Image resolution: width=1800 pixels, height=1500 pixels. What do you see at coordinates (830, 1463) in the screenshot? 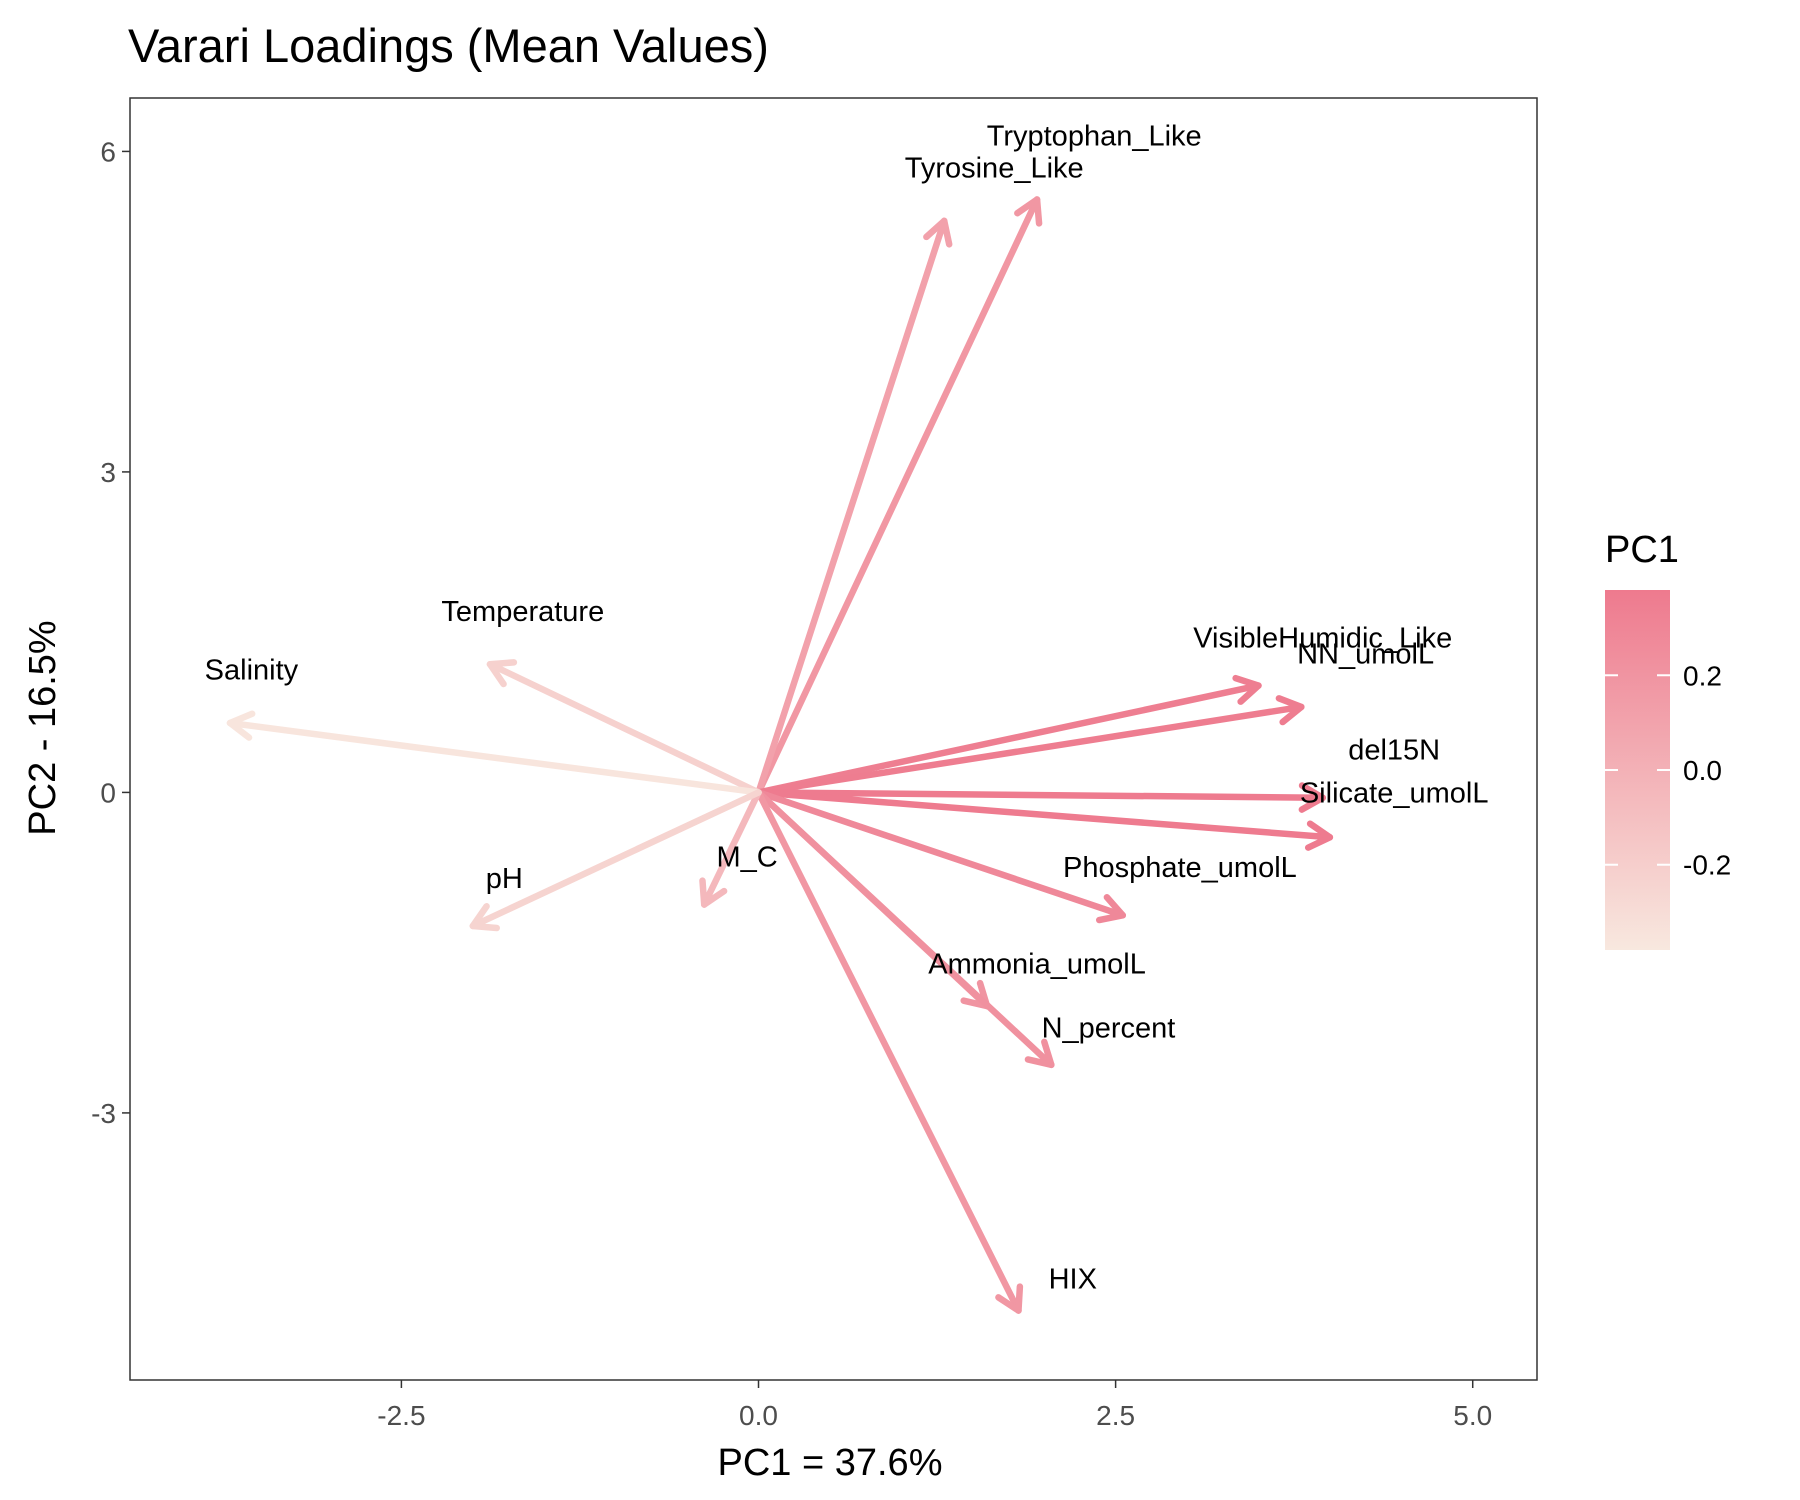
I see `x-axis-title: PC1 = 37.6%` at bounding box center [830, 1463].